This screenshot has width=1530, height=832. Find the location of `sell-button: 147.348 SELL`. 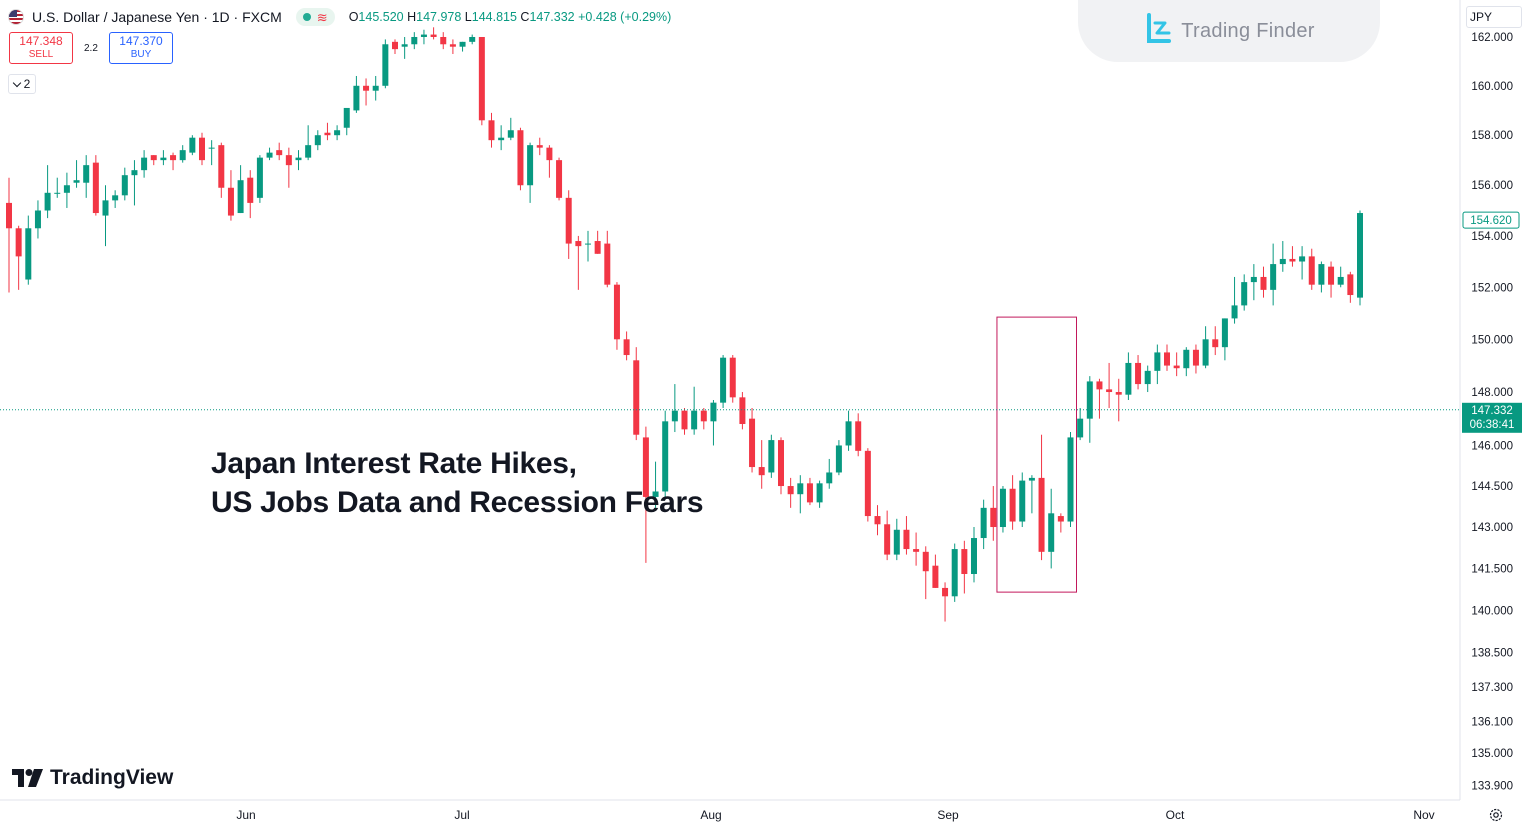

sell-button: 147.348 SELL is located at coordinates (41, 48).